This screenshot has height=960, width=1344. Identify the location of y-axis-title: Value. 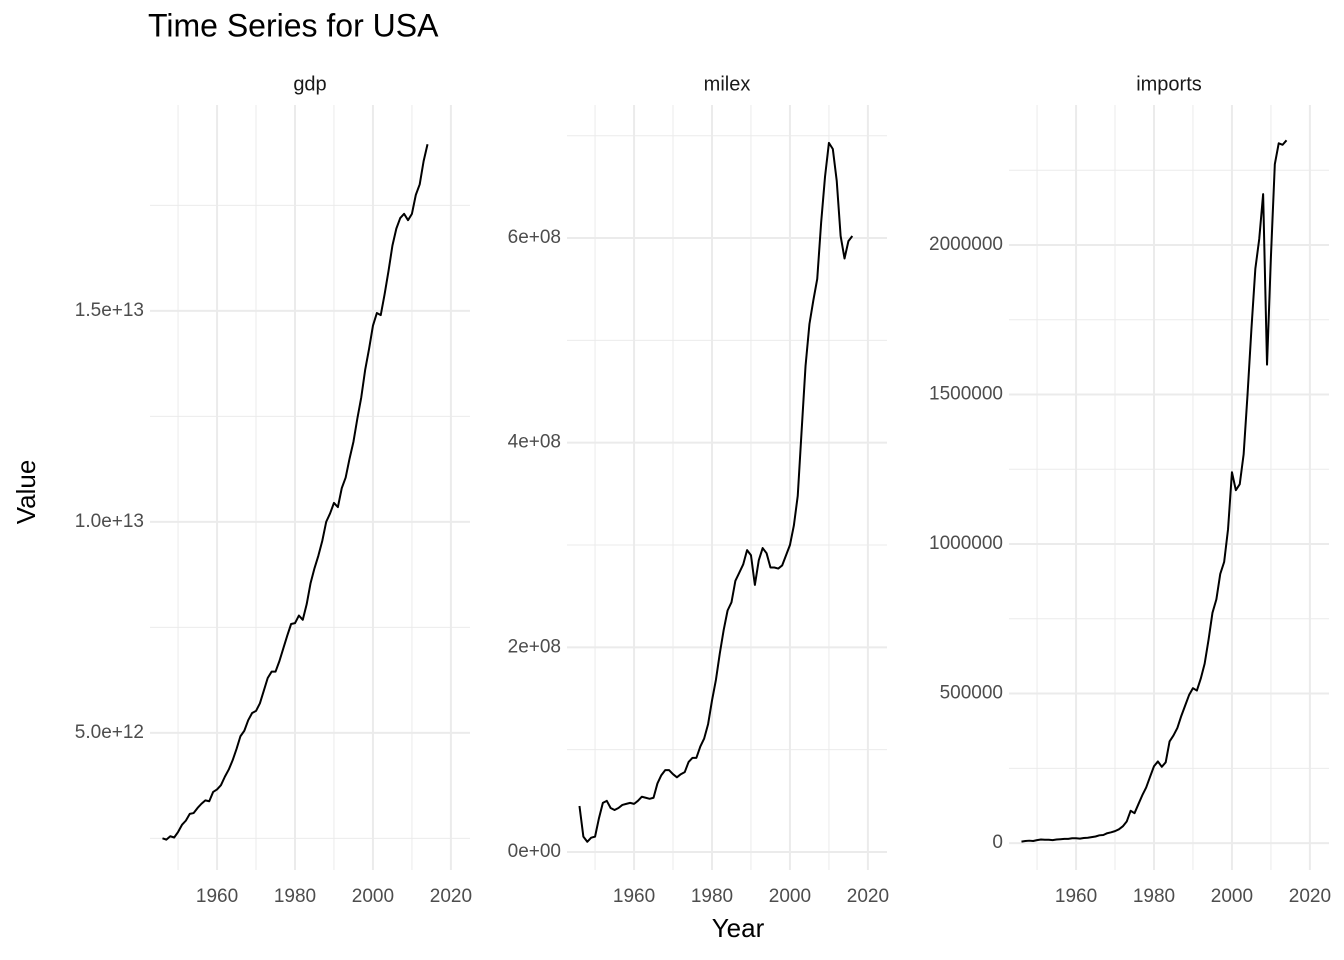
(26, 492).